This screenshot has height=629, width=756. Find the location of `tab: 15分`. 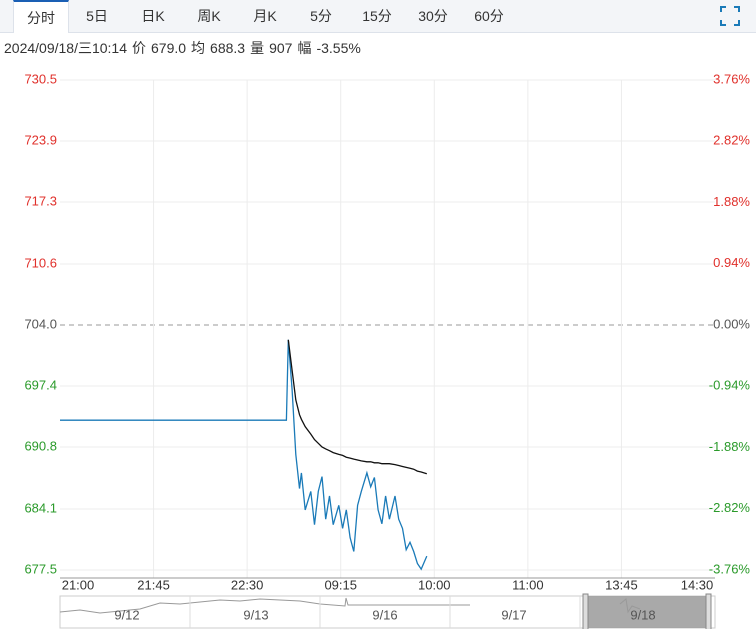

tab: 15分 is located at coordinates (377, 16).